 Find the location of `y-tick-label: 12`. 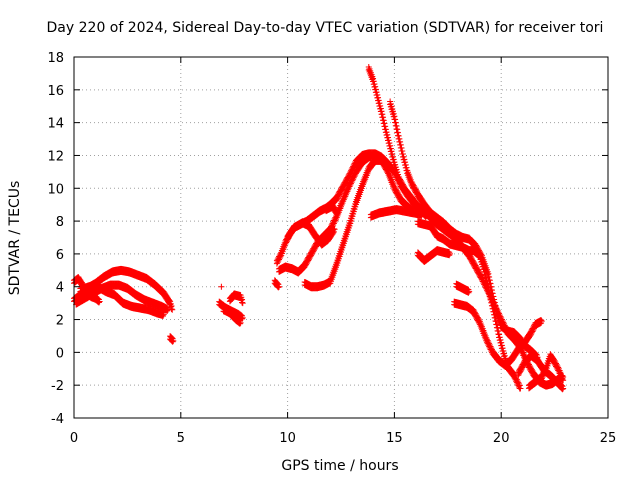

y-tick-label: 12 is located at coordinates (55, 156).